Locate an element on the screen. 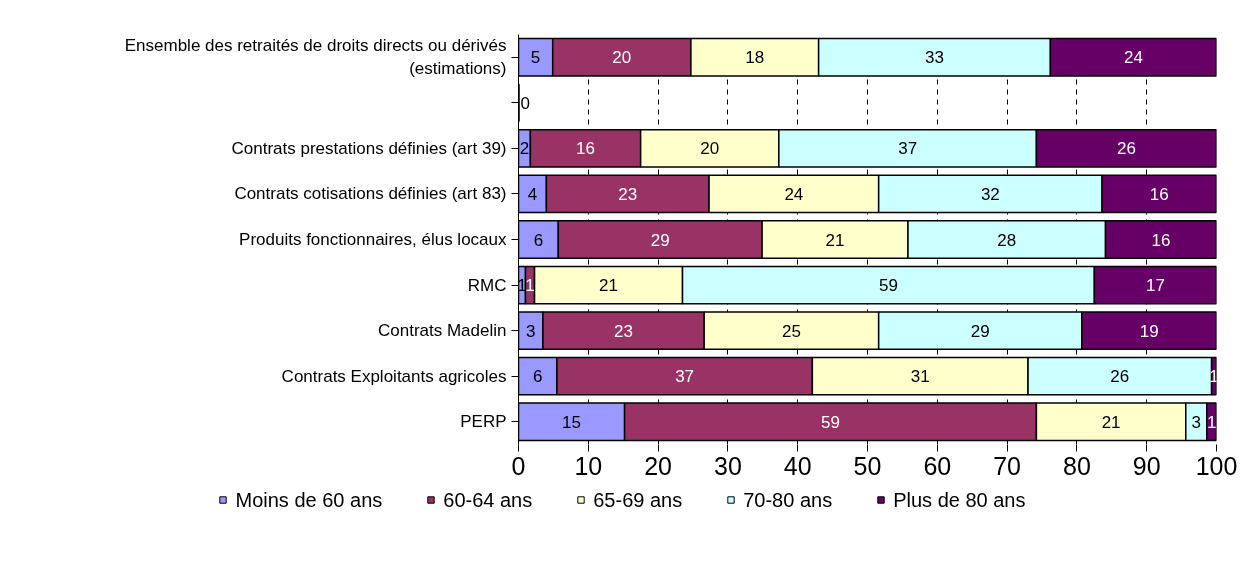  data-label: 31 is located at coordinates (920, 377).